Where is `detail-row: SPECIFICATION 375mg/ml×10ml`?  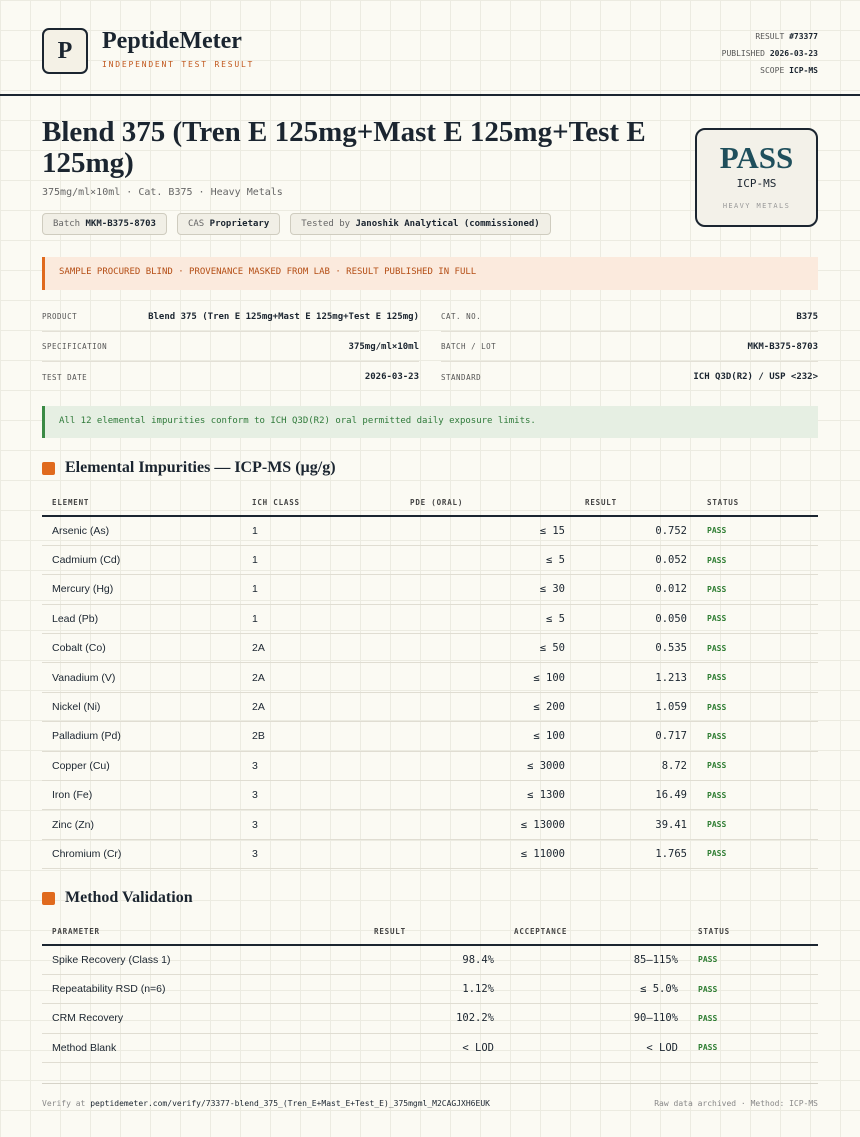
detail-row: SPECIFICATION 375mg/ml×10ml is located at coordinates (230, 347).